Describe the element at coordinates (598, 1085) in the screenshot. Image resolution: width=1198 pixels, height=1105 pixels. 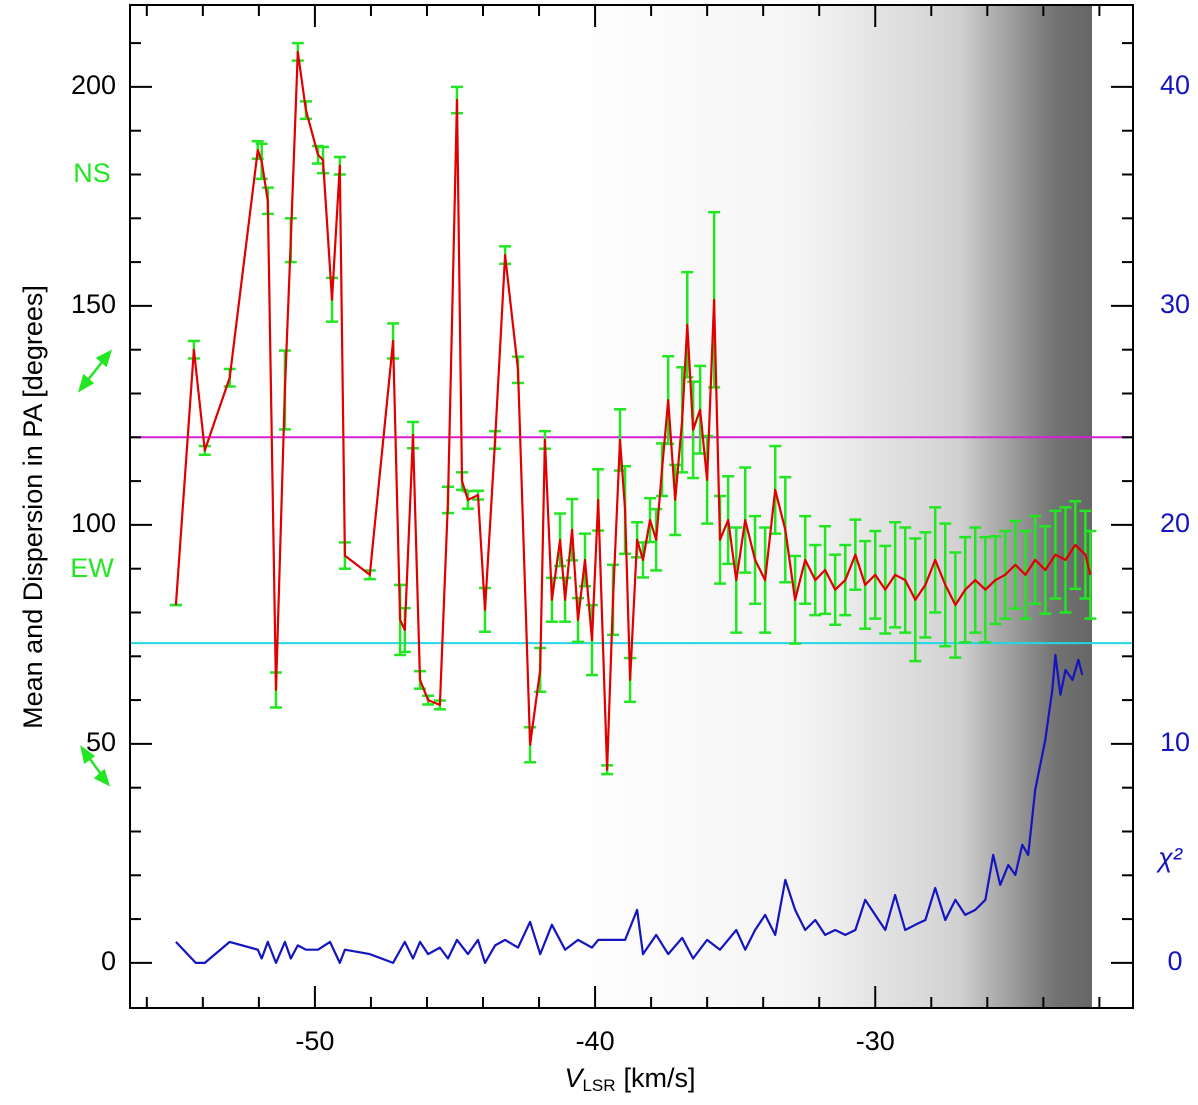
I see `x-label-sub: LSR` at that location.